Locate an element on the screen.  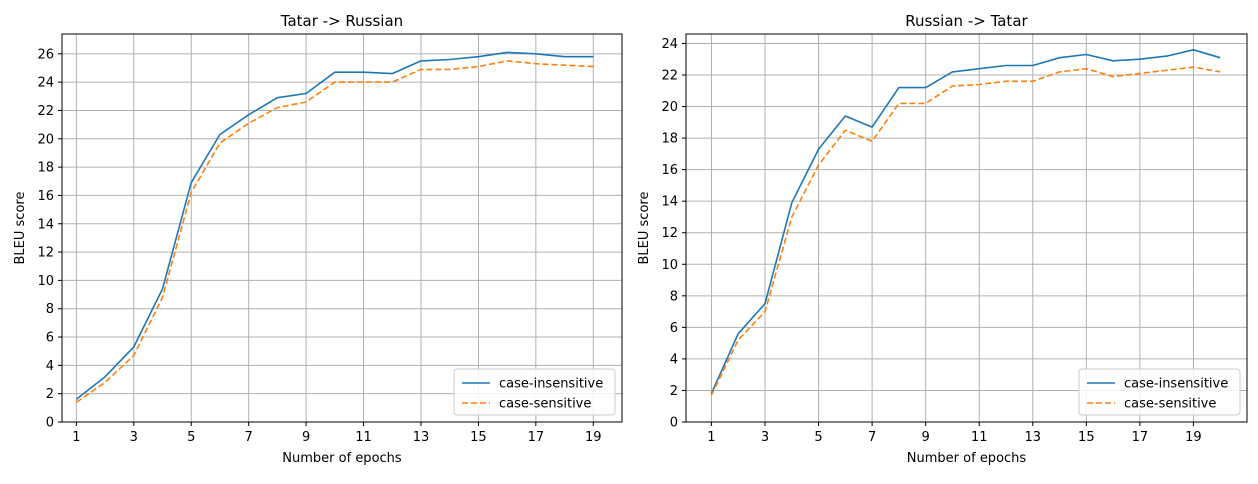
y-tick-label: 26 is located at coordinates (45, 54).